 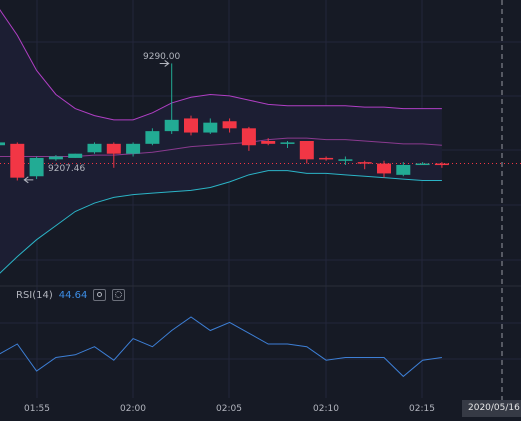 I want to click on high-annotation-arrow, so click(x=164, y=63).